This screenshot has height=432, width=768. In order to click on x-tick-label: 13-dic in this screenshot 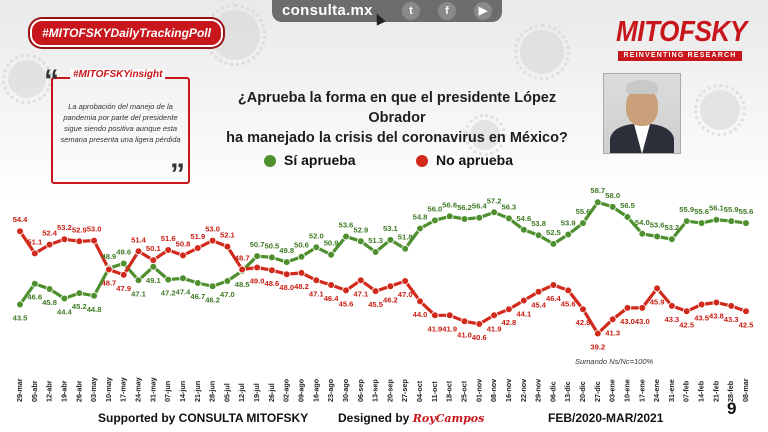, I will do `click(567, 391)`.